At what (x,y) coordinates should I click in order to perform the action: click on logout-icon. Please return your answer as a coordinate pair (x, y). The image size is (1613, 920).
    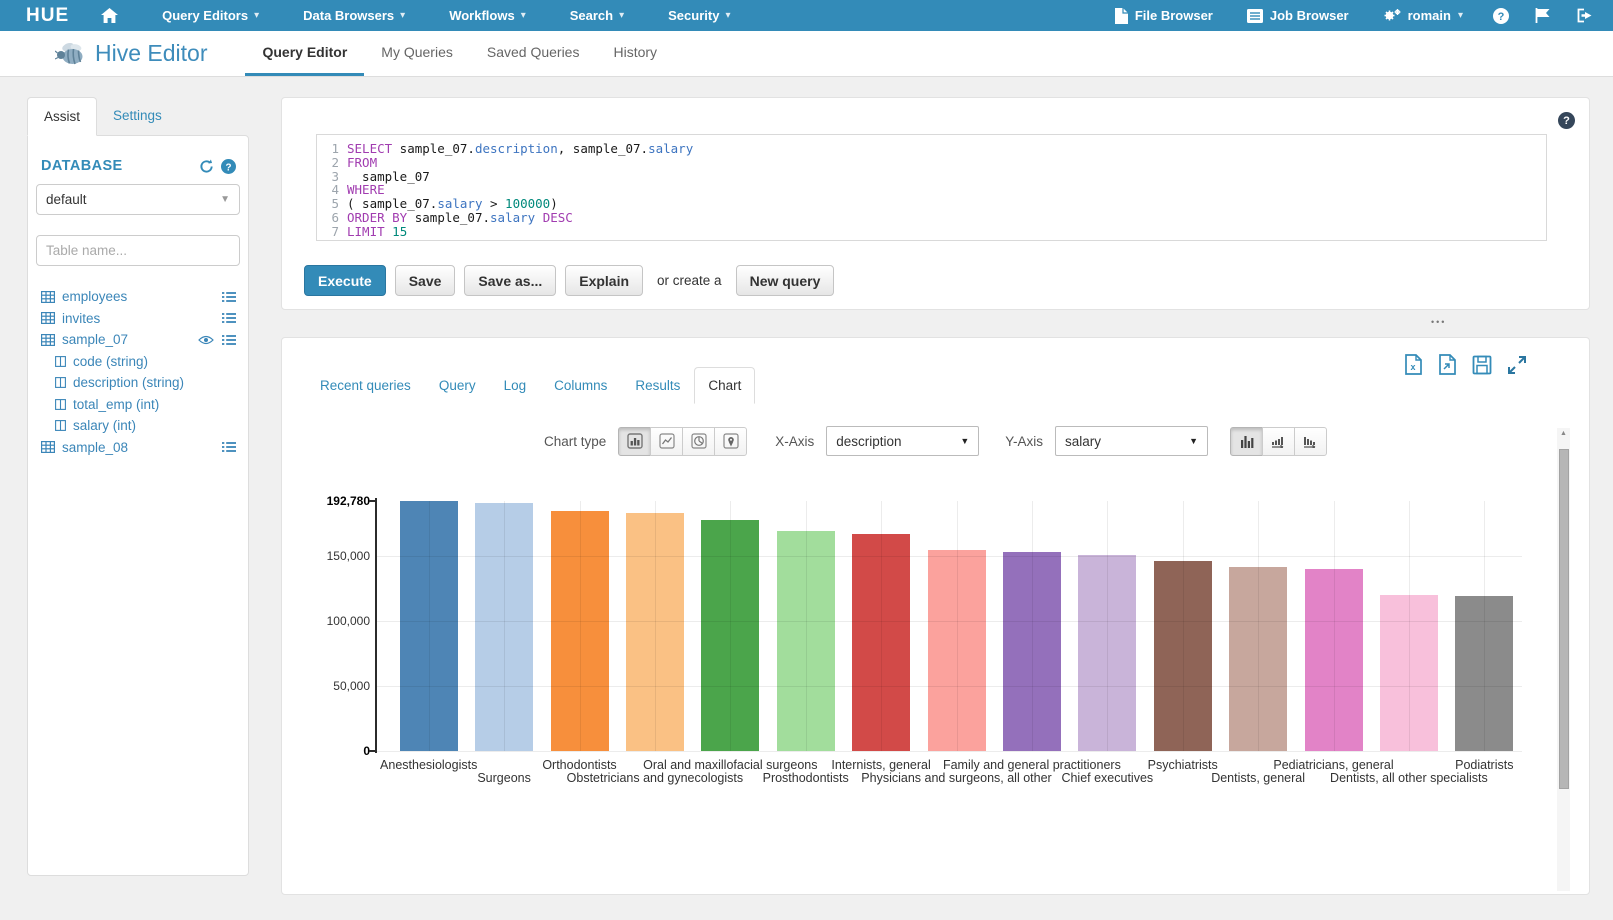
    Looking at the image, I should click on (1588, 15).